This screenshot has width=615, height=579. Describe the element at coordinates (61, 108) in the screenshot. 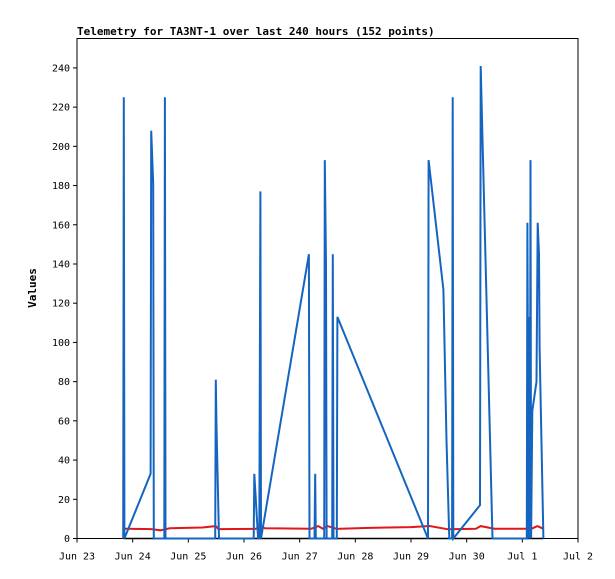

I see `y-tick-label: 220` at that location.